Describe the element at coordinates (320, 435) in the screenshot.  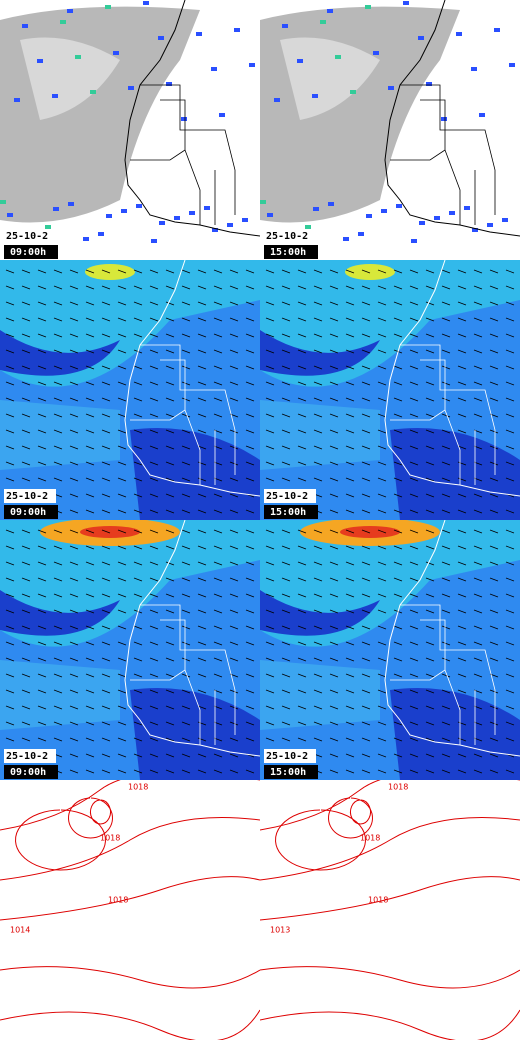
I see `field-light` at that location.